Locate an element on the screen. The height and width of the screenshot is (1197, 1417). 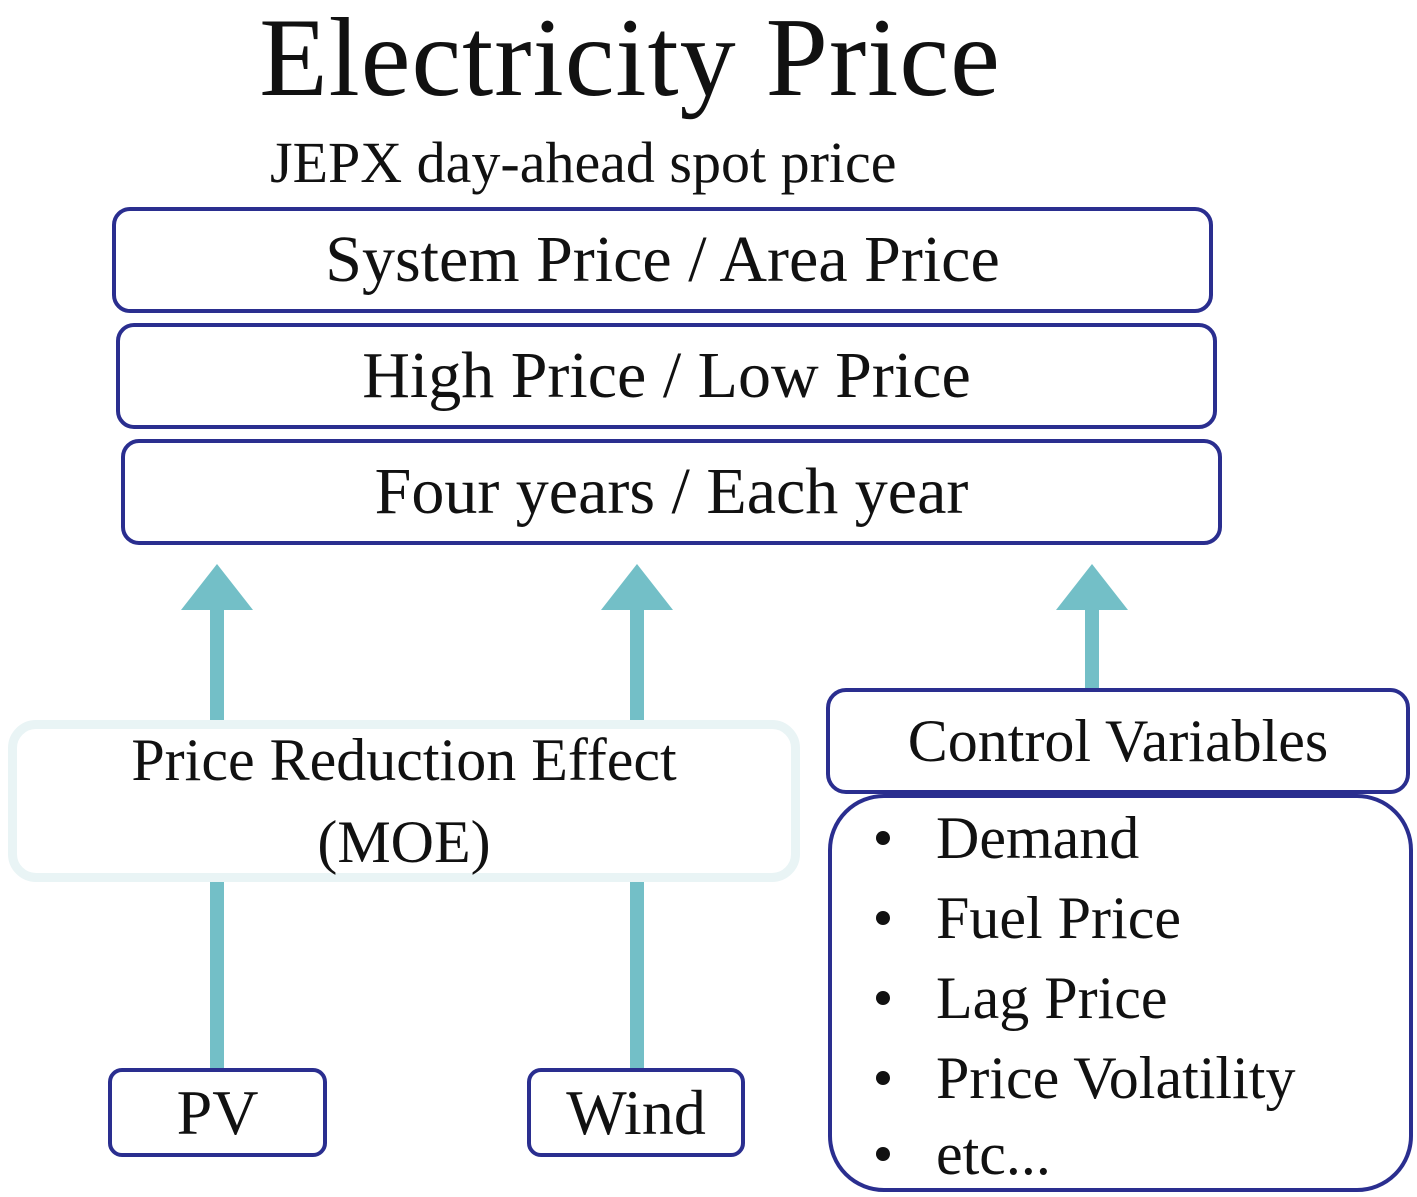
period-box: Four years / Each year is located at coordinates (671, 492).